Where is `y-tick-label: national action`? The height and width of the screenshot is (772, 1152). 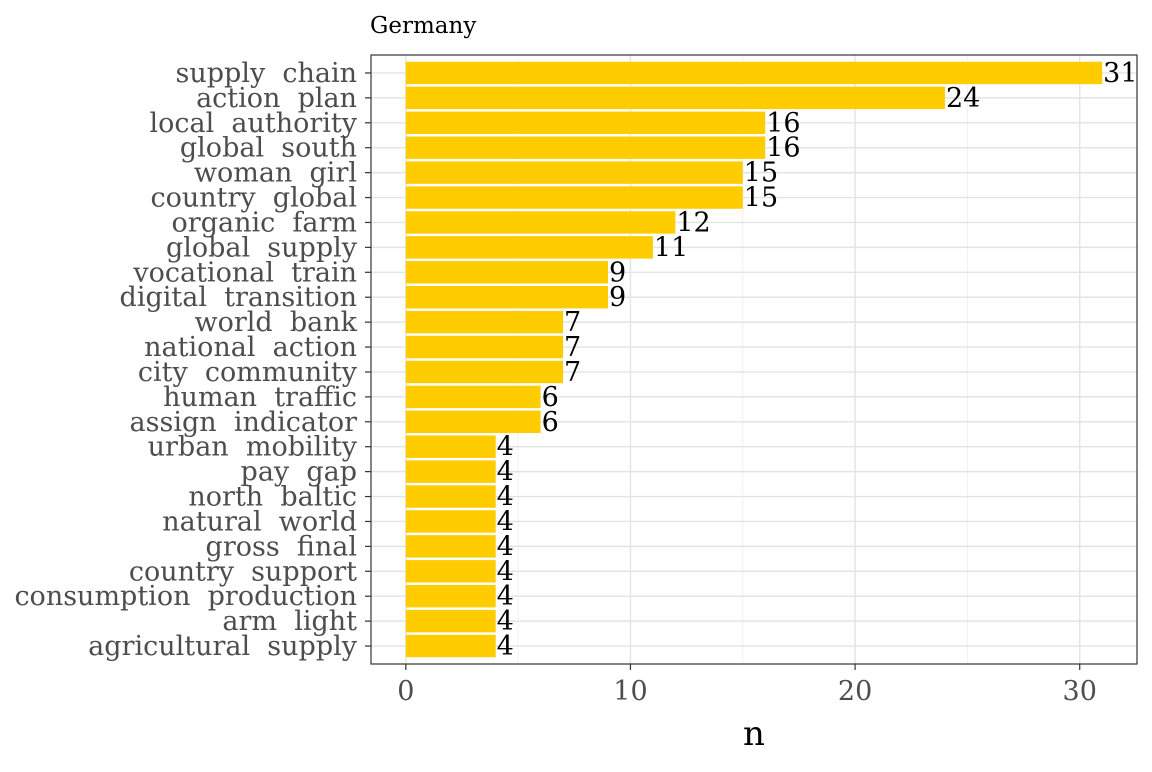 y-tick-label: national action is located at coordinates (250, 347).